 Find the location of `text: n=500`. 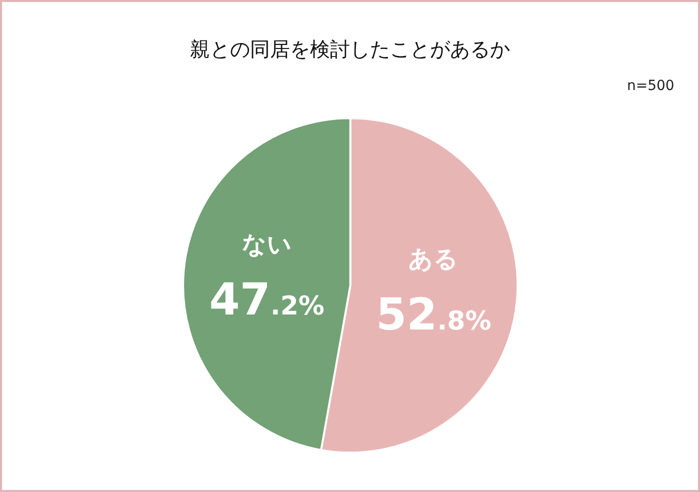

text: n=500 is located at coordinates (650, 86).